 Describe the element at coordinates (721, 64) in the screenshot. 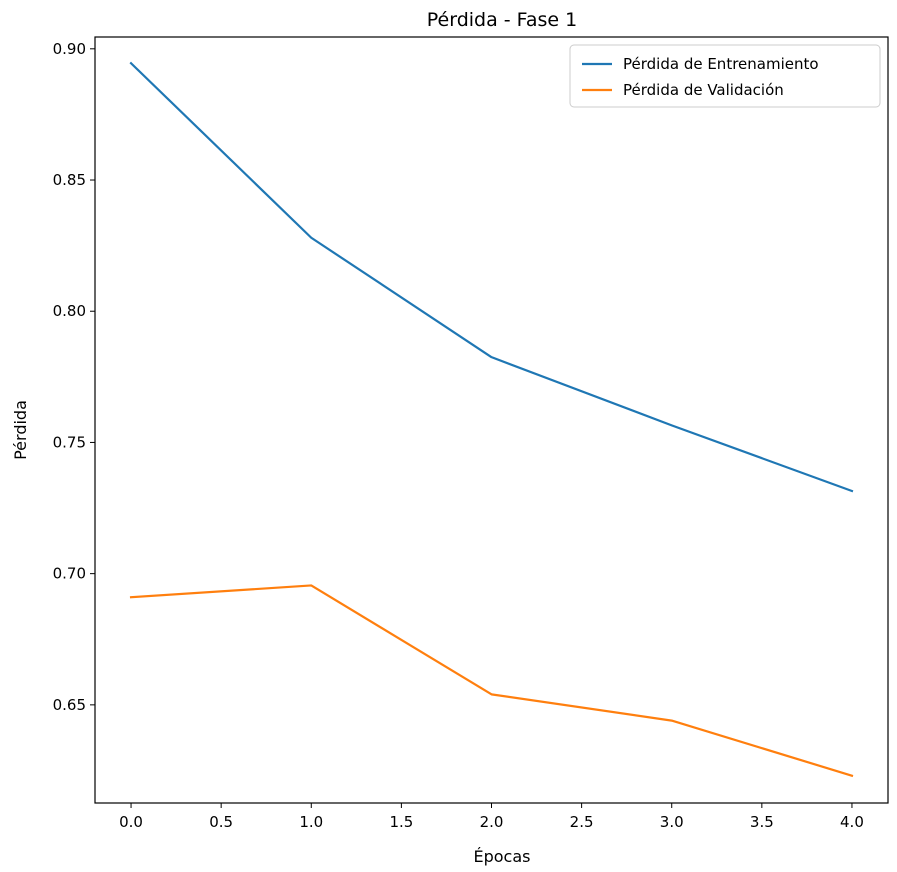

I see `legend-label-1: Pérdida de Entrenamiento` at that location.